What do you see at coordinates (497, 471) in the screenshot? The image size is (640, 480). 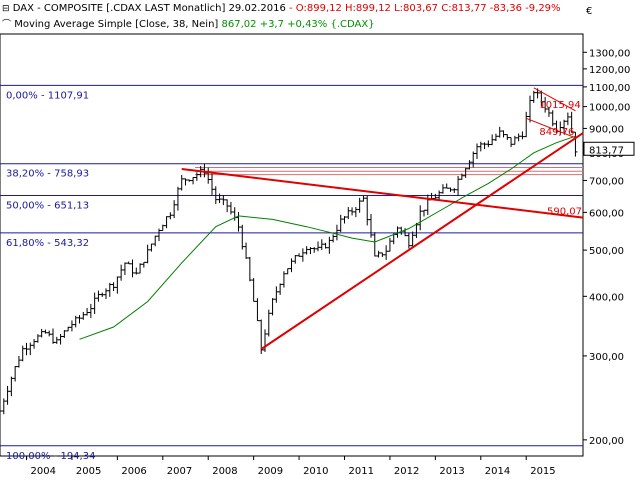 I see `x-tick-label: 2014` at bounding box center [497, 471].